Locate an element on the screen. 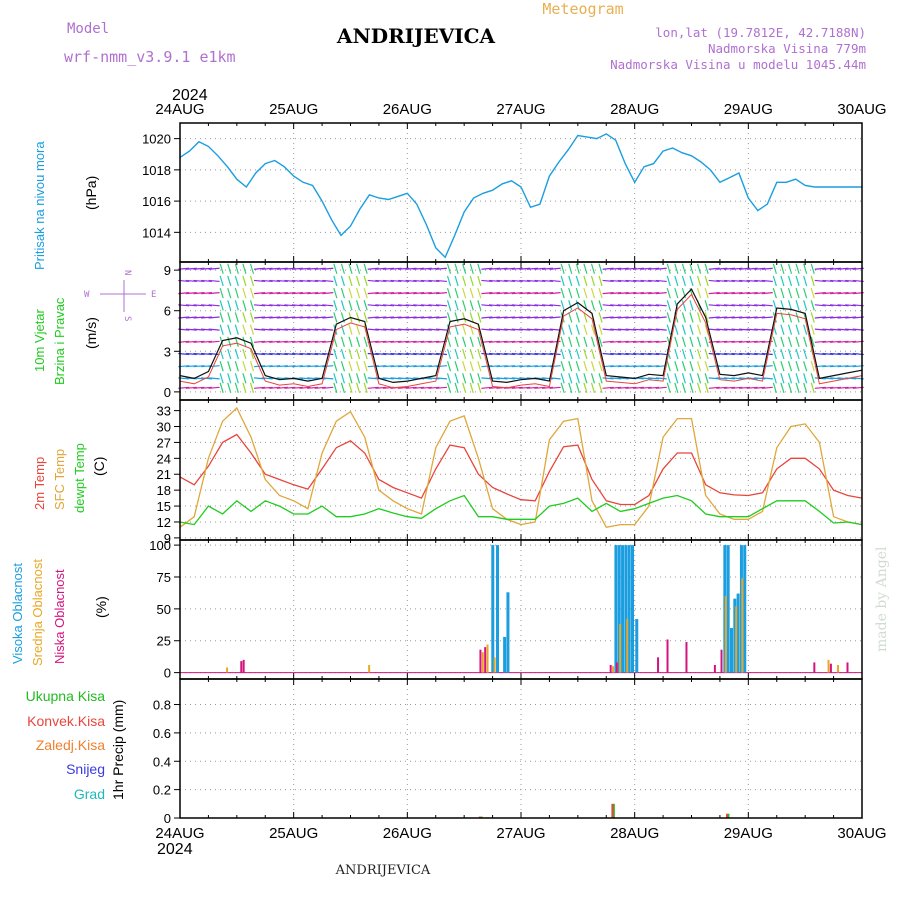  lonlat-label: lon,lat (19.7812E, 42.7188N) is located at coordinates (760, 32).